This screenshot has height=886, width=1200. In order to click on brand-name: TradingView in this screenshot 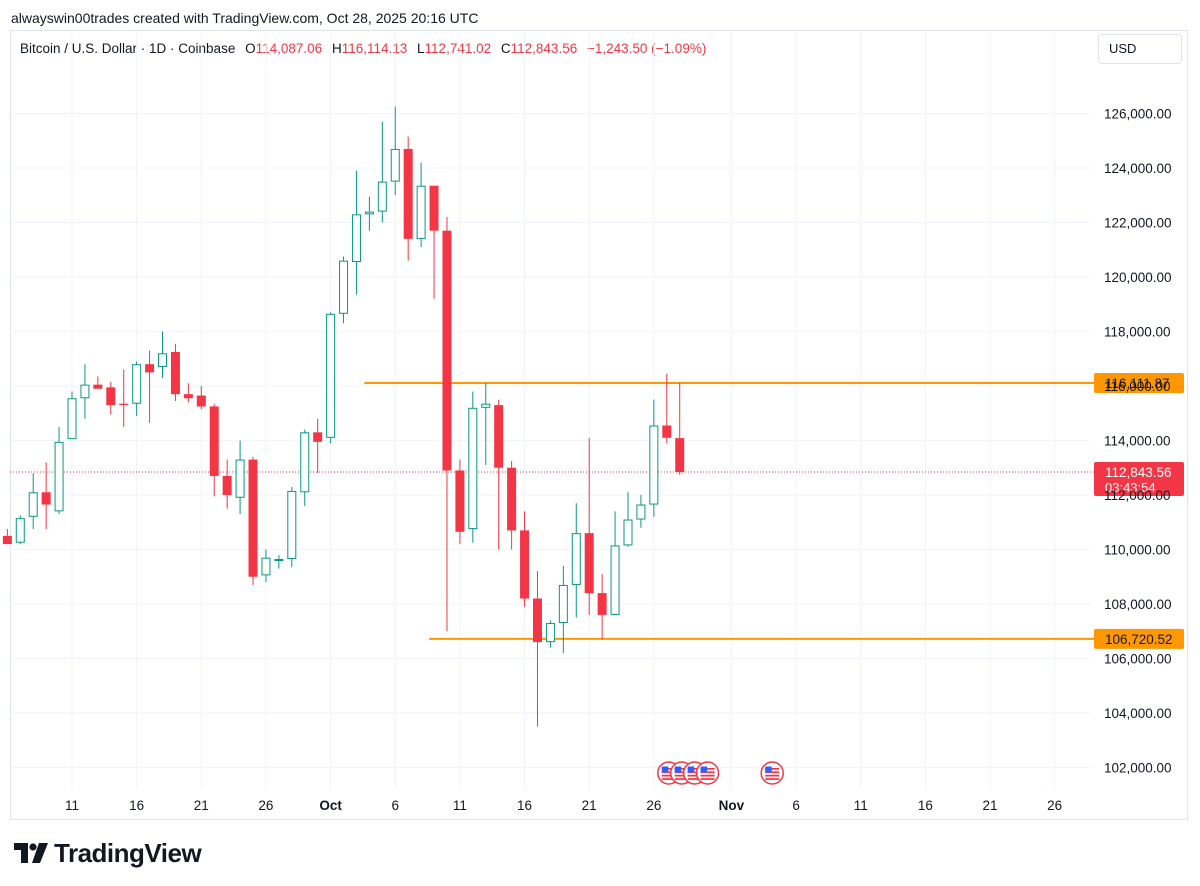, I will do `click(128, 852)`.